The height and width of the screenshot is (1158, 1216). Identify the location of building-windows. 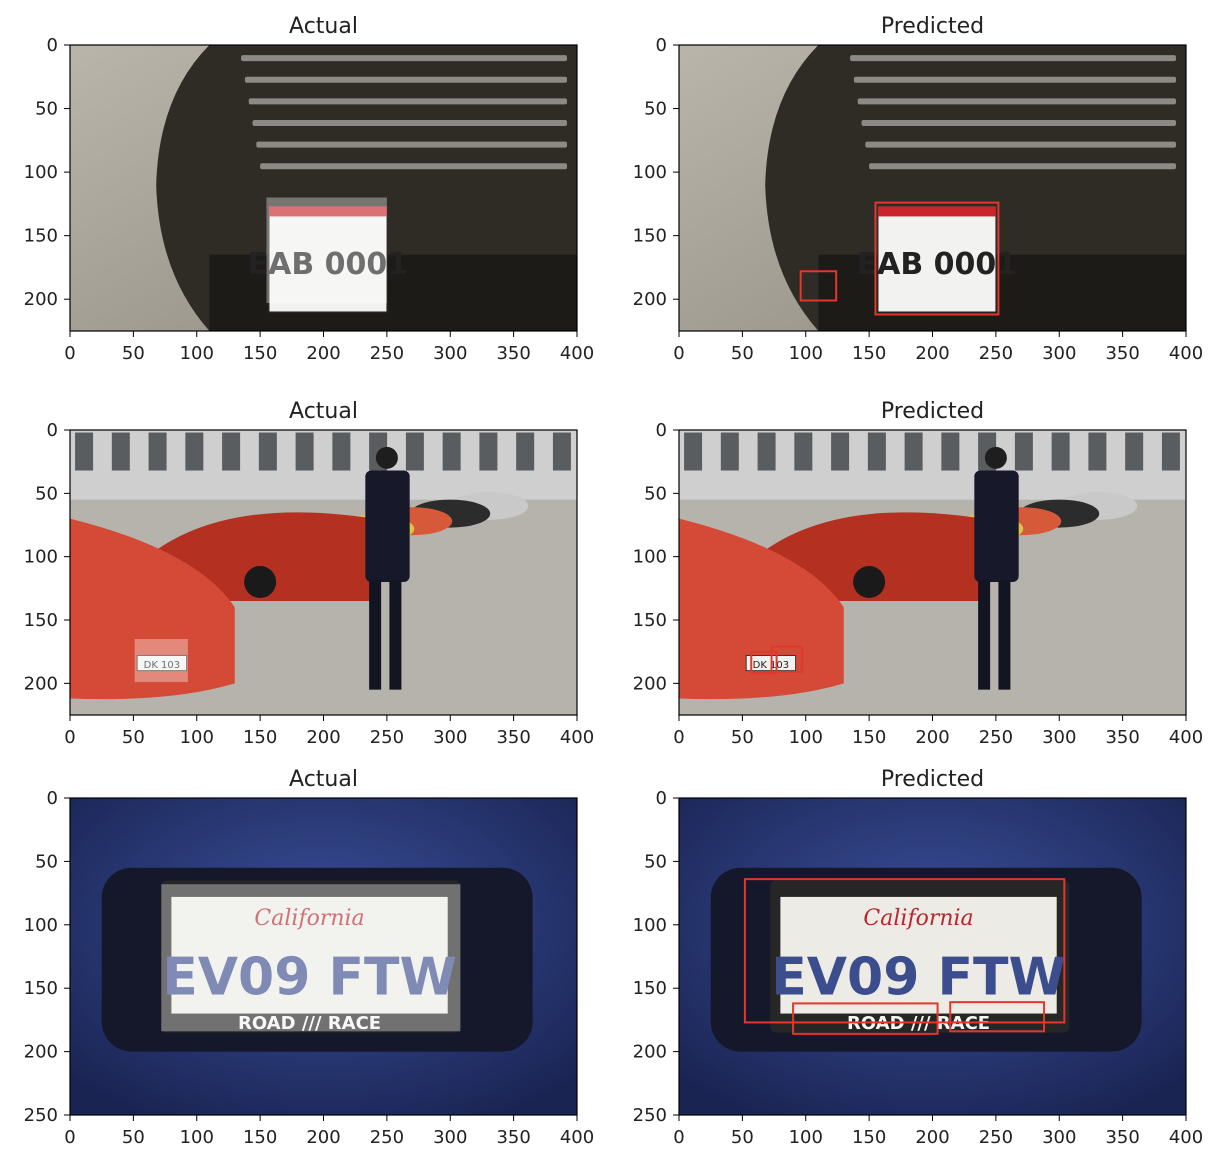
(323, 451).